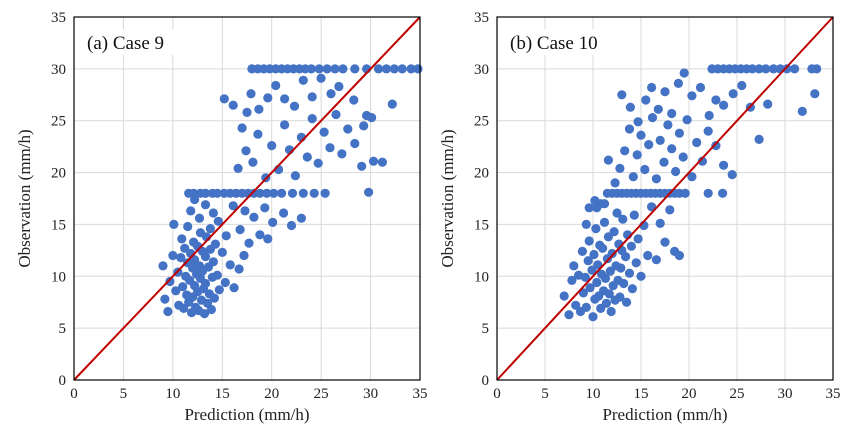 The height and width of the screenshot is (442, 858). I want to click on x-tick-label: 20, so click(271, 394).